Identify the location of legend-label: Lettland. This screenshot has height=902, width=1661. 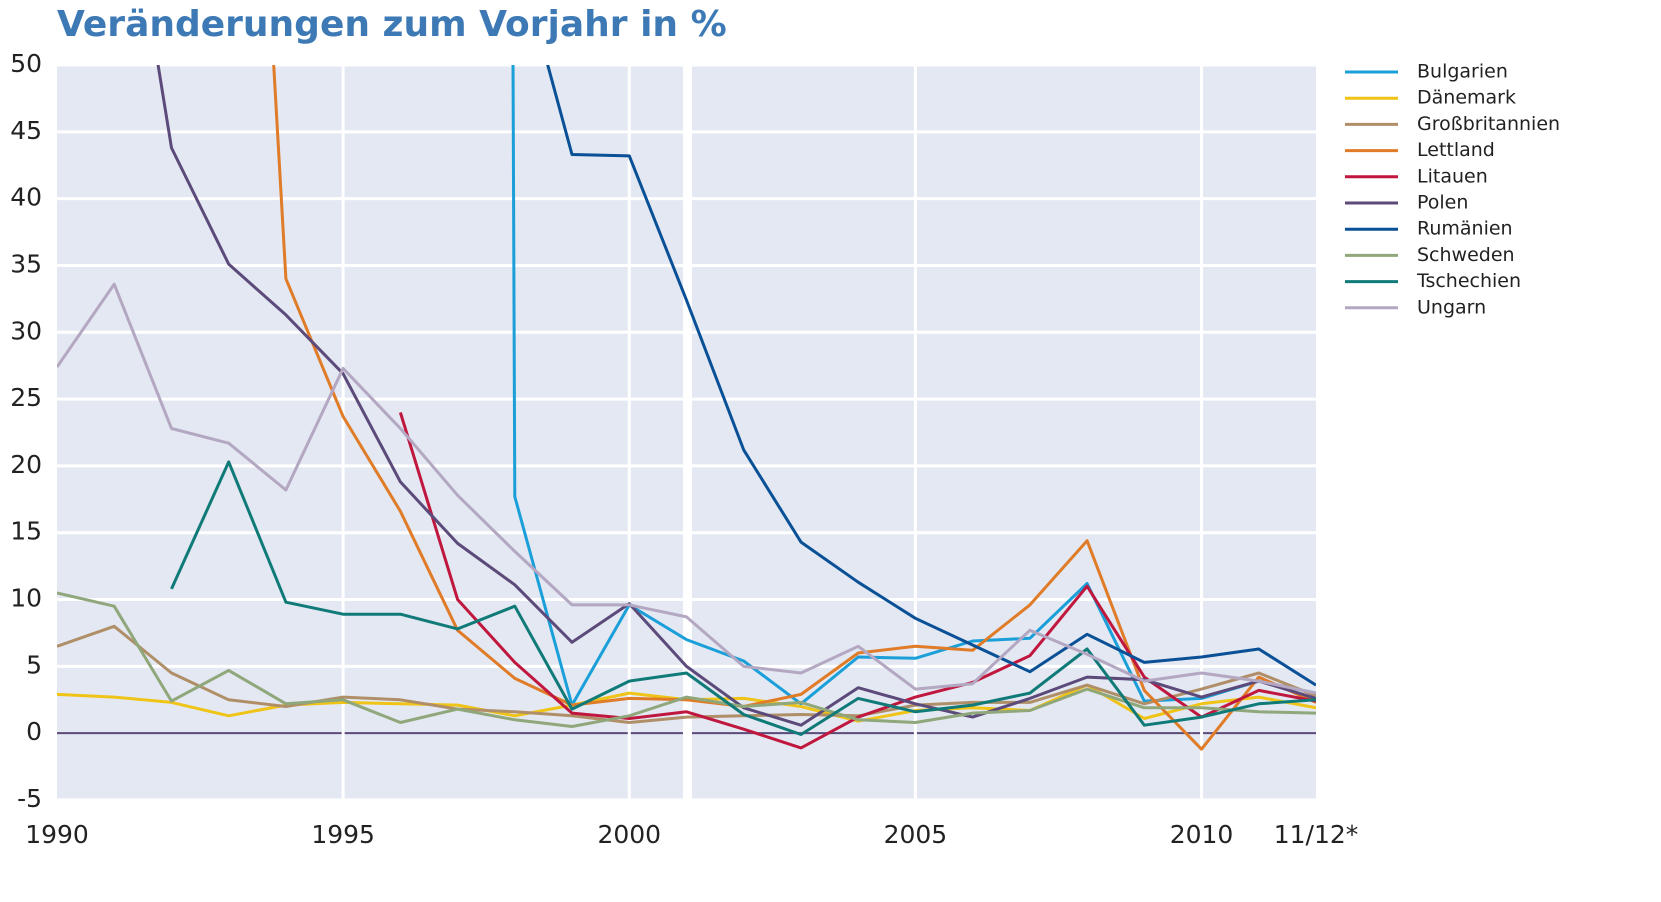
(1456, 150).